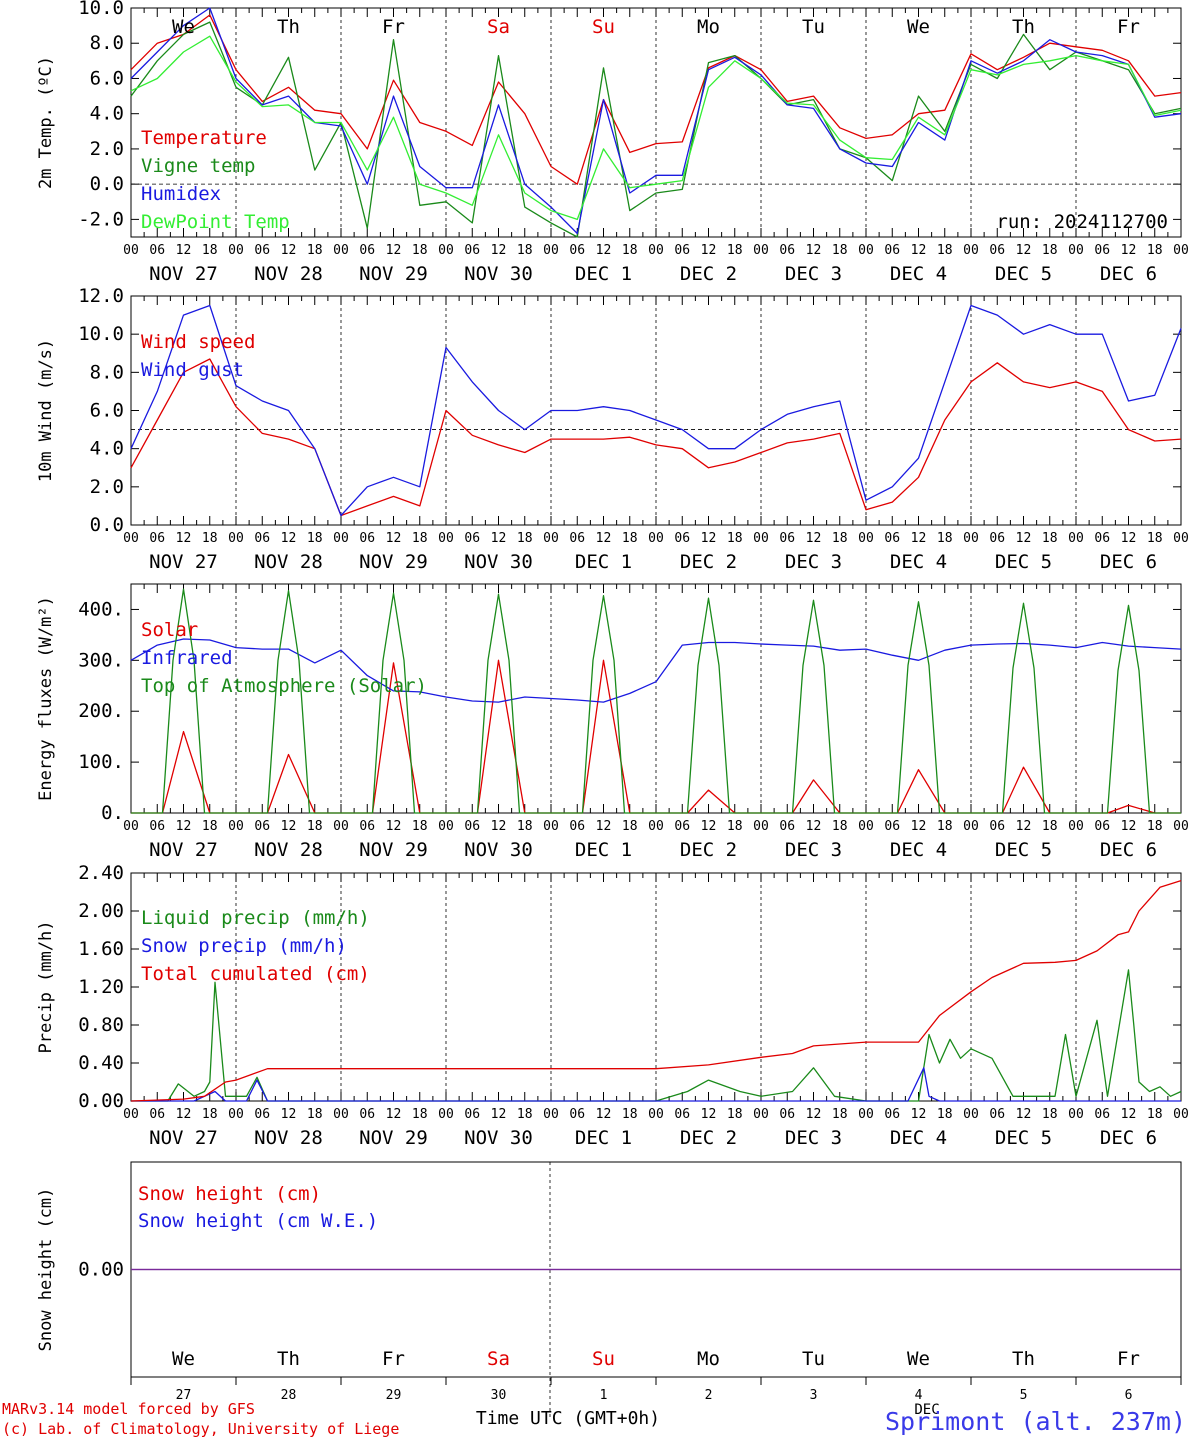 This screenshot has height=1440, width=1194. What do you see at coordinates (101, 334) in the screenshot?
I see `y-tick-label: 10.0` at bounding box center [101, 334].